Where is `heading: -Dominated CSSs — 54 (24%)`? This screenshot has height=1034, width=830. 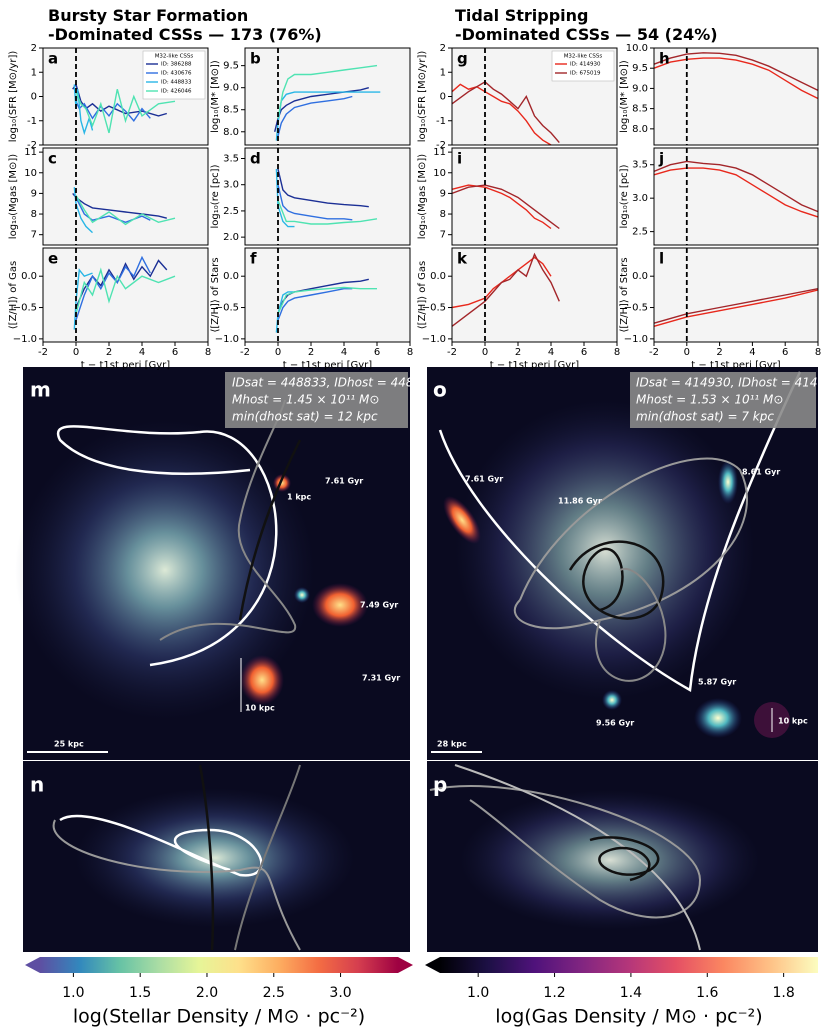 heading: -Dominated CSSs — 54 (24%) is located at coordinates (586, 34).